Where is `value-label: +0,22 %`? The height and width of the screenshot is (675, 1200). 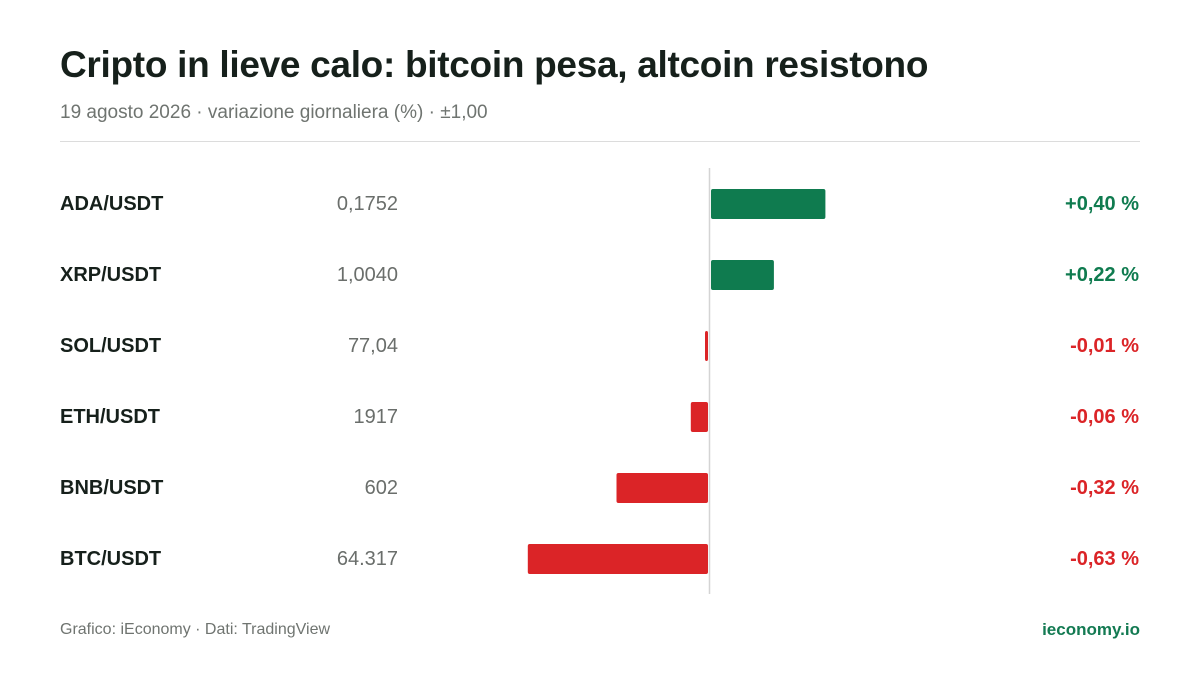
value-label: +0,22 % is located at coordinates (1102, 275).